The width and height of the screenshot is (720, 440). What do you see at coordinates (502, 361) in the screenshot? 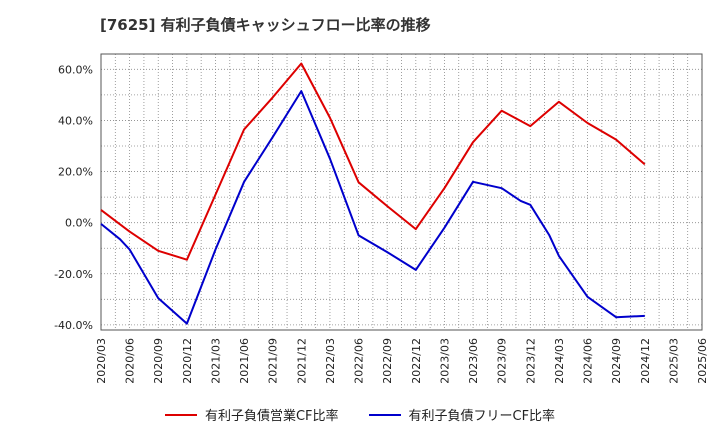
I see `x-tick-label: 2023/09` at bounding box center [502, 361].